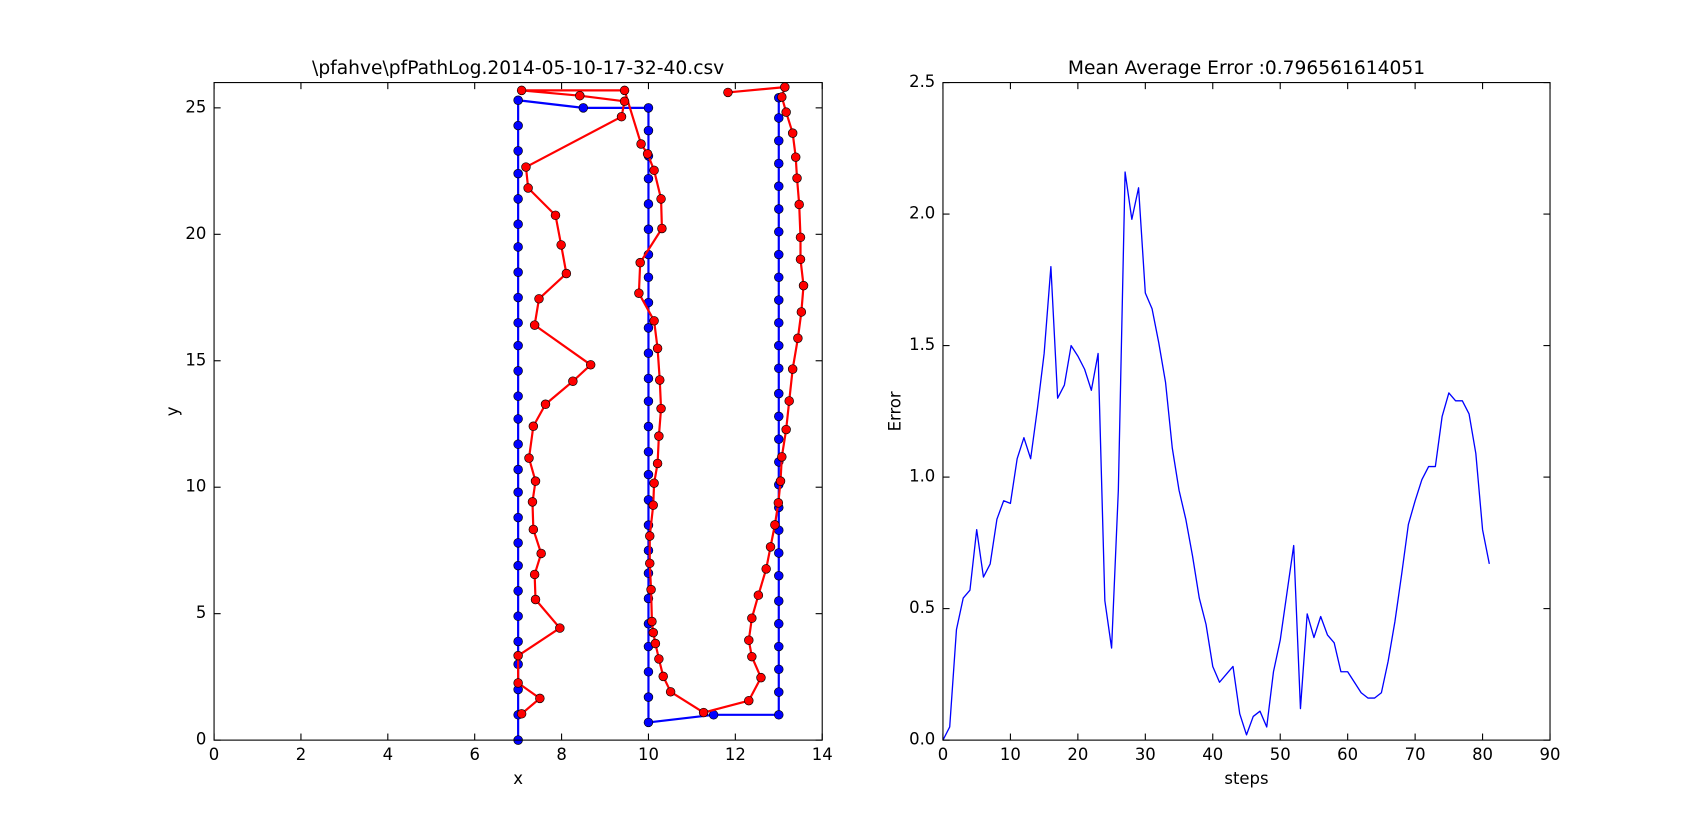  Describe the element at coordinates (201, 612) in the screenshot. I see `y-tick-label: 5` at that location.